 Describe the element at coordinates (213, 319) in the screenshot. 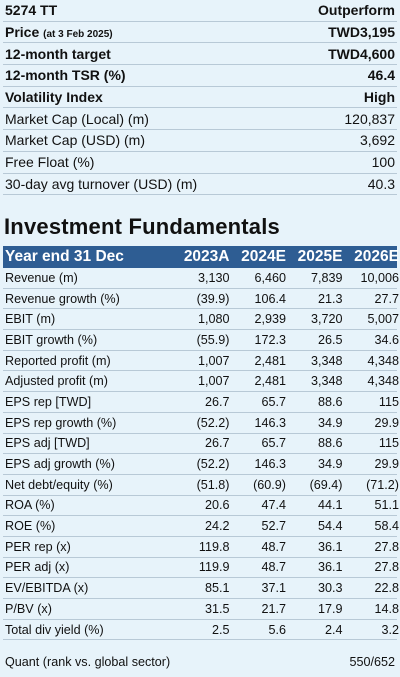

I see `row-value: 1,080` at that location.